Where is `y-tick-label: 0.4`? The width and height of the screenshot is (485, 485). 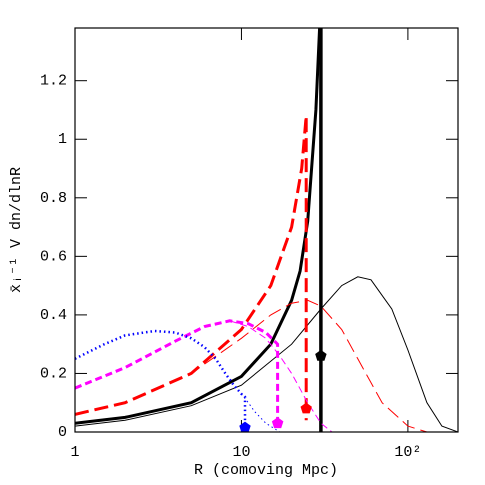 y-tick-label: 0.4 is located at coordinates (53, 315).